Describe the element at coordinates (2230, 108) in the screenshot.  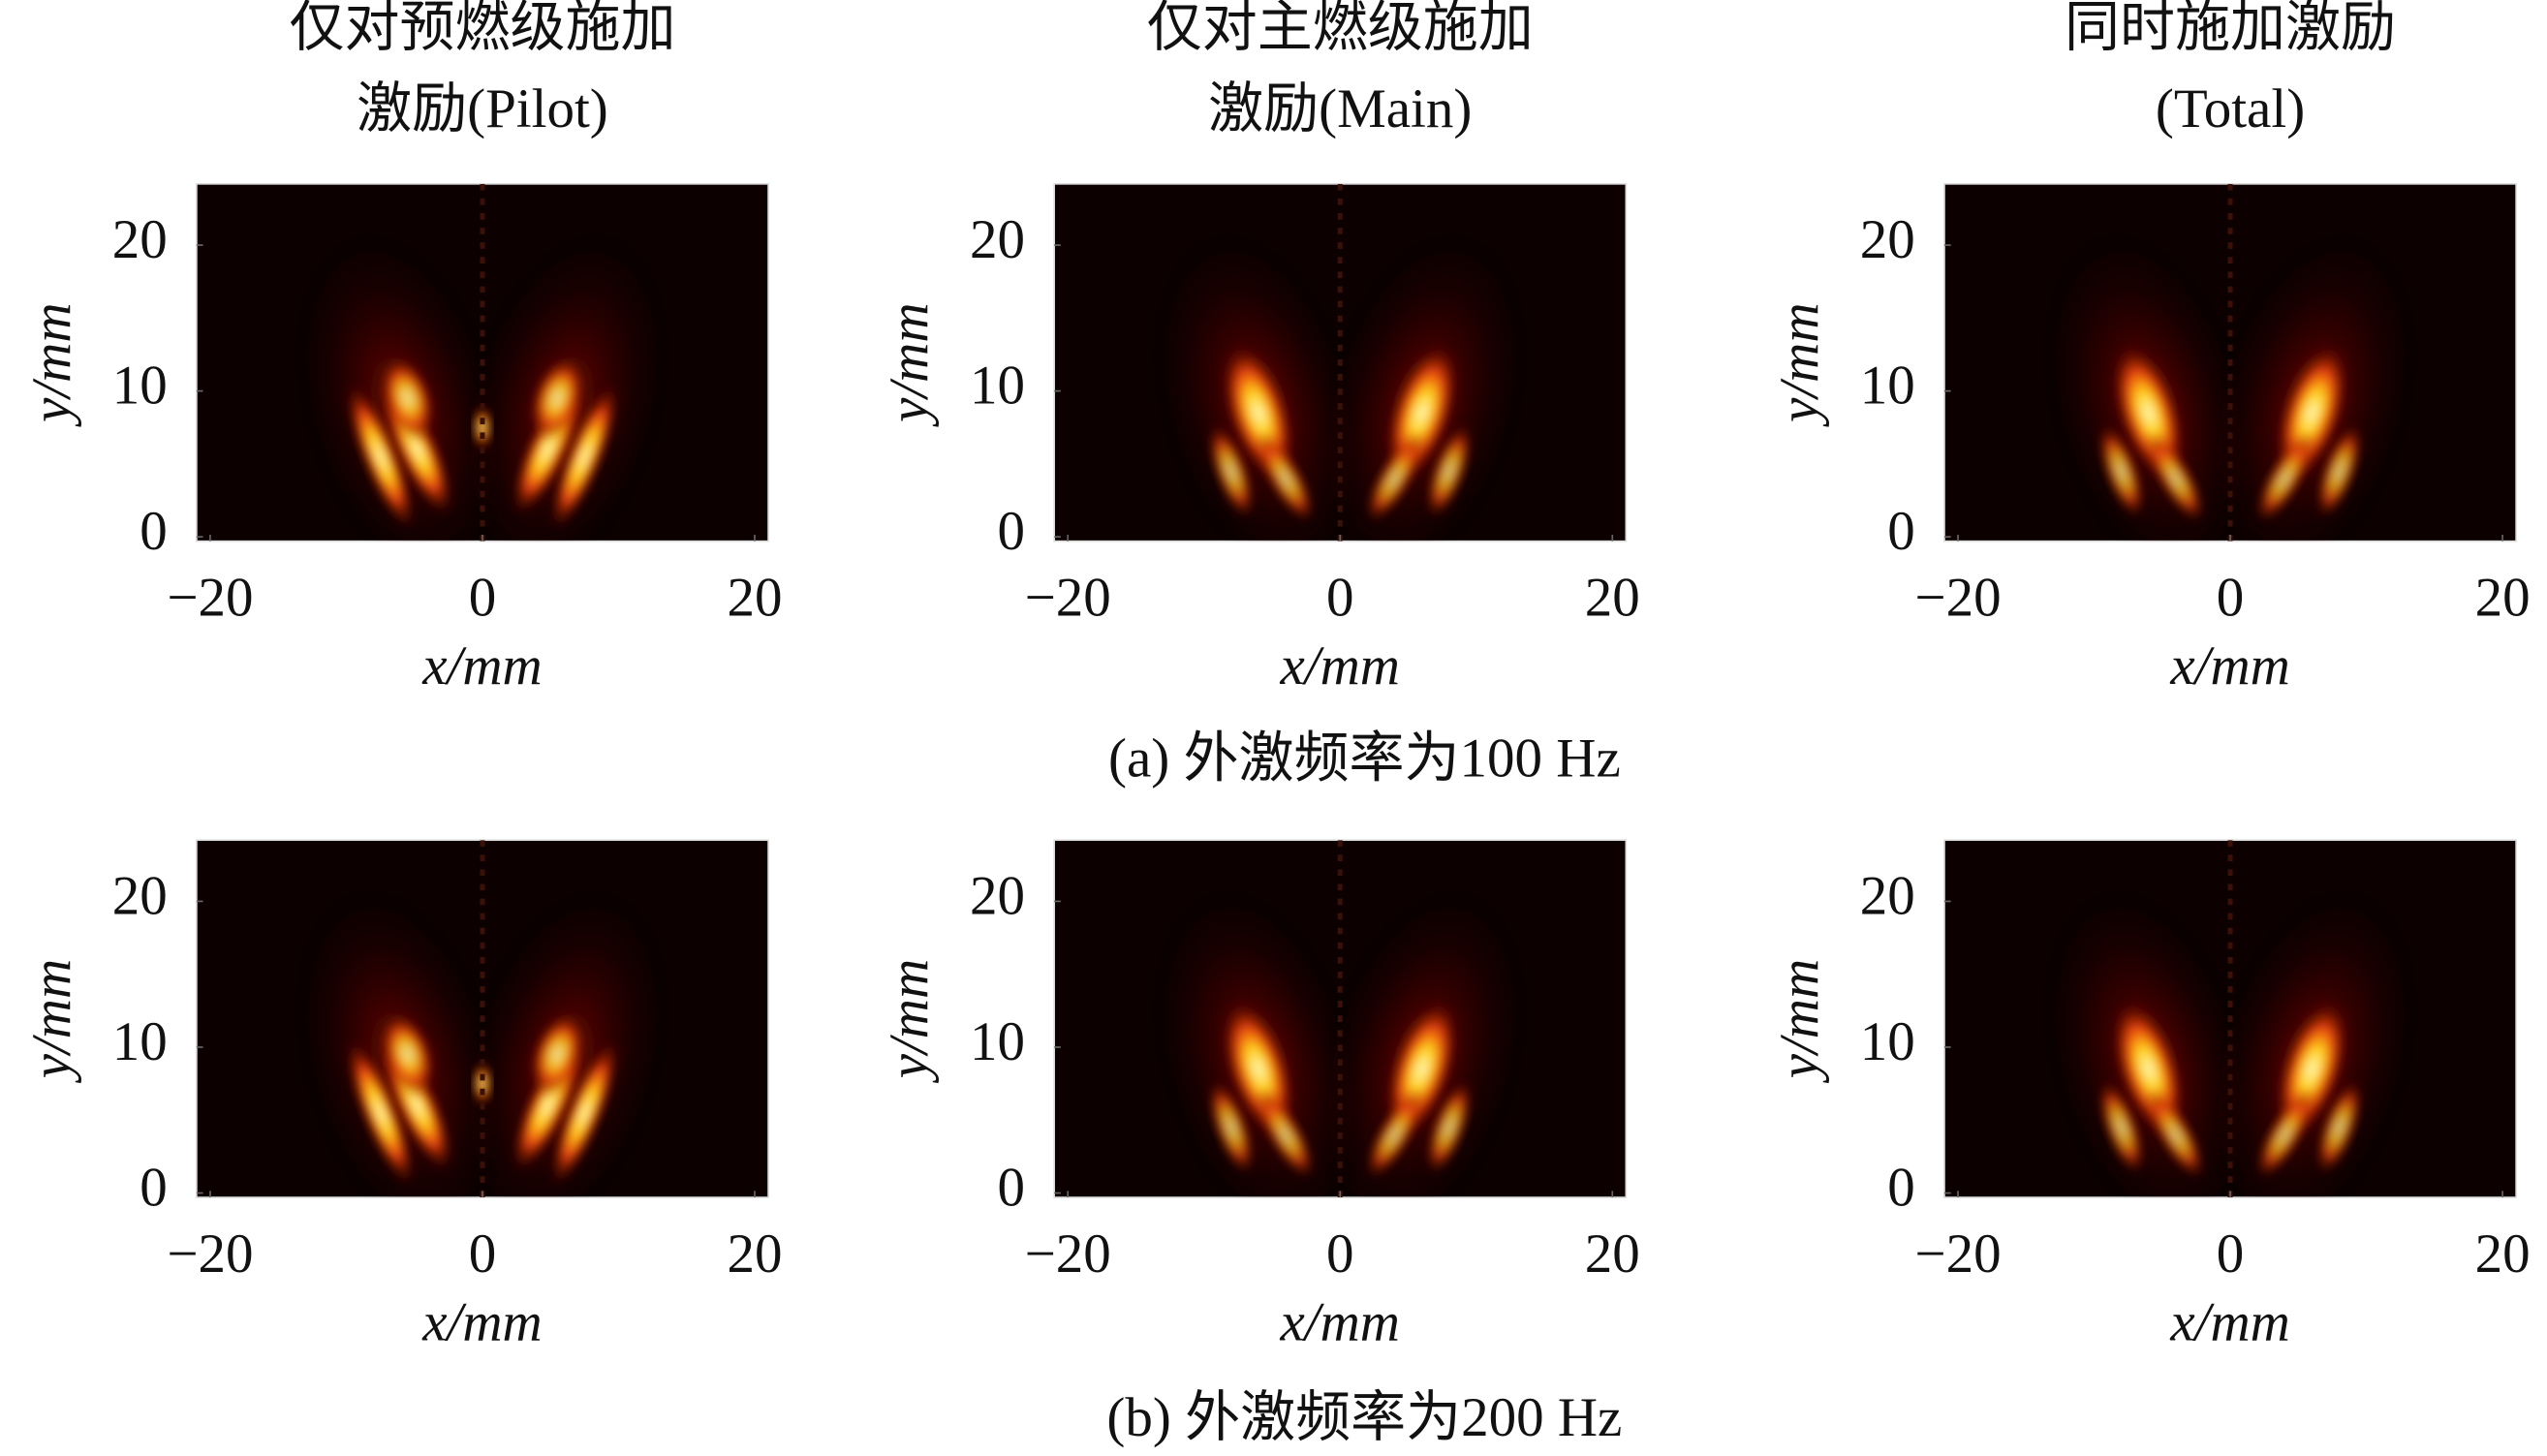
I see `chart-title: (Total)` at that location.